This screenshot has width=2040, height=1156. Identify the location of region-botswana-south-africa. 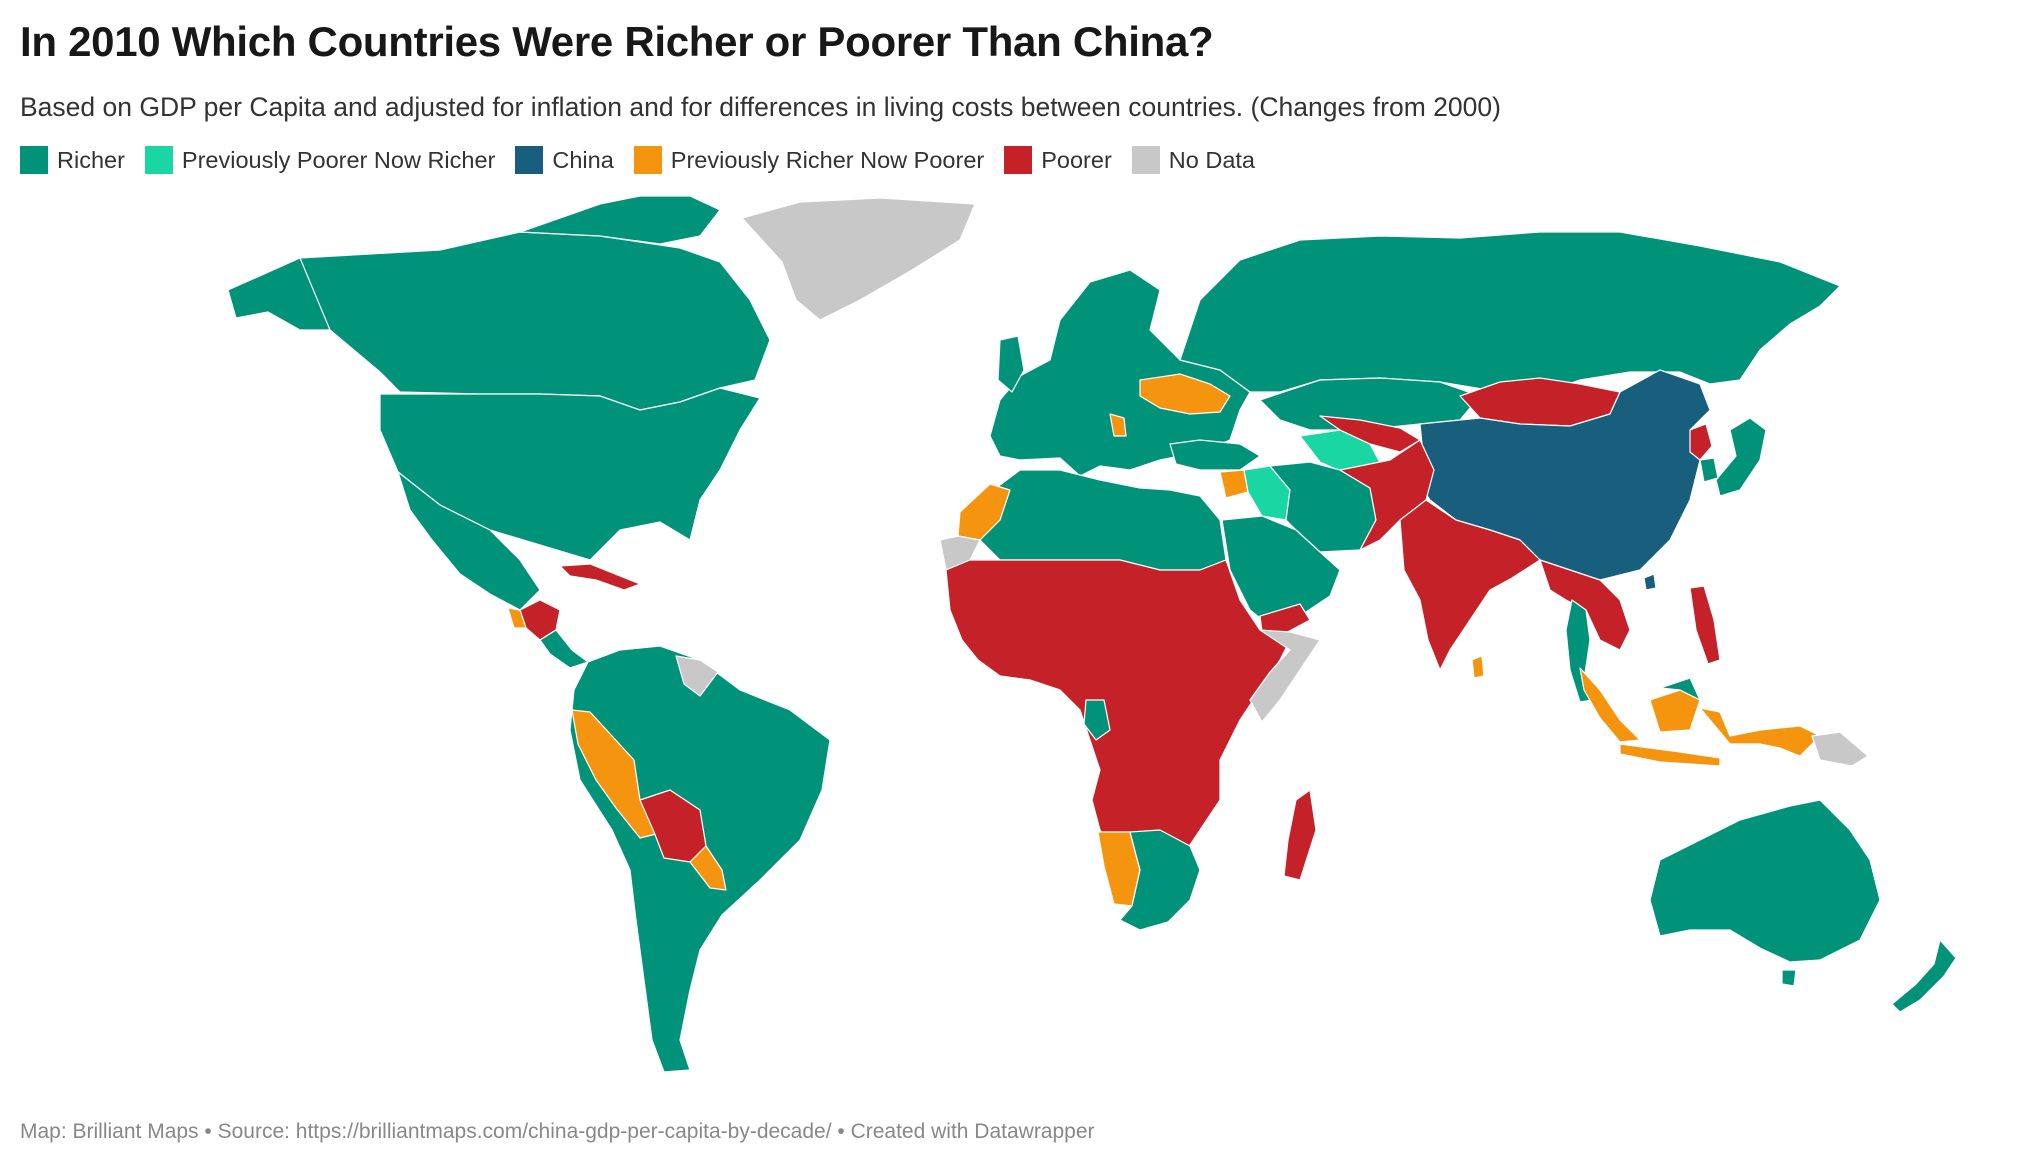
(1160, 880).